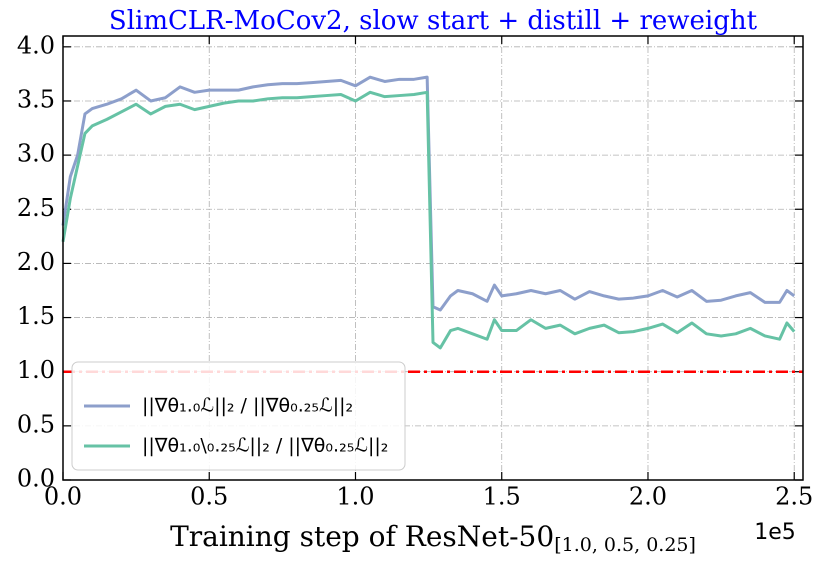  Describe the element at coordinates (775, 532) in the screenshot. I see `x-offset-label: 1e5` at that location.